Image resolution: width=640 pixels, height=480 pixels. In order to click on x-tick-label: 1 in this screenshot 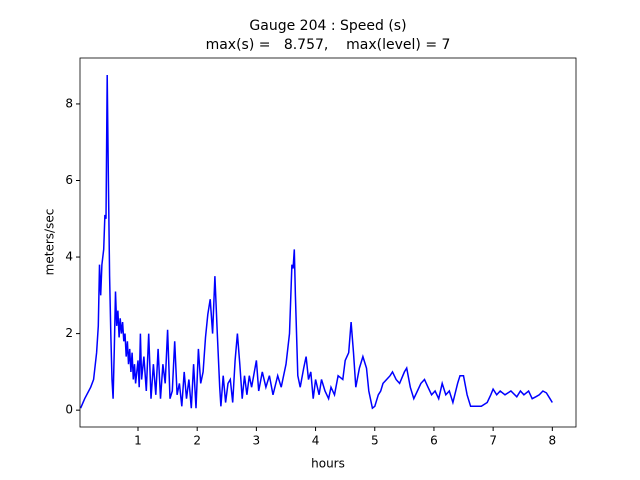, I will do `click(138, 441)`.